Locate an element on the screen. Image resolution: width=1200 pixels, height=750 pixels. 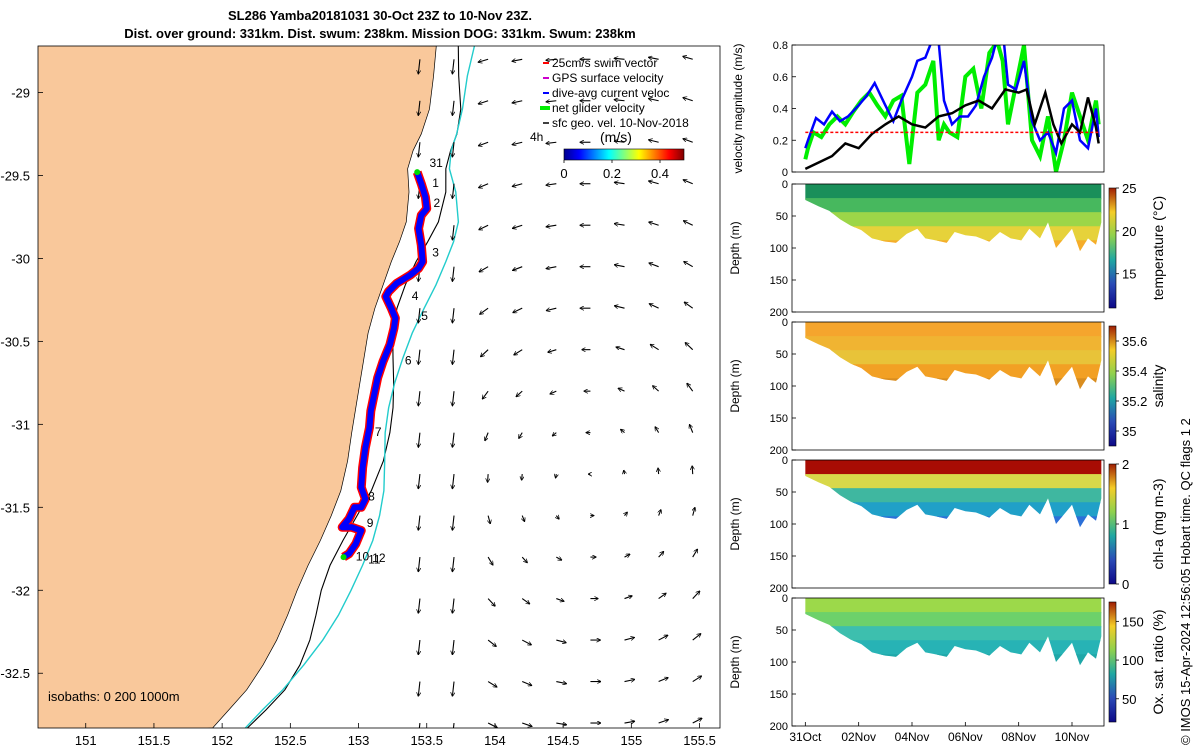
time-x-tick-label: 02Nov is located at coordinates (858, 737).